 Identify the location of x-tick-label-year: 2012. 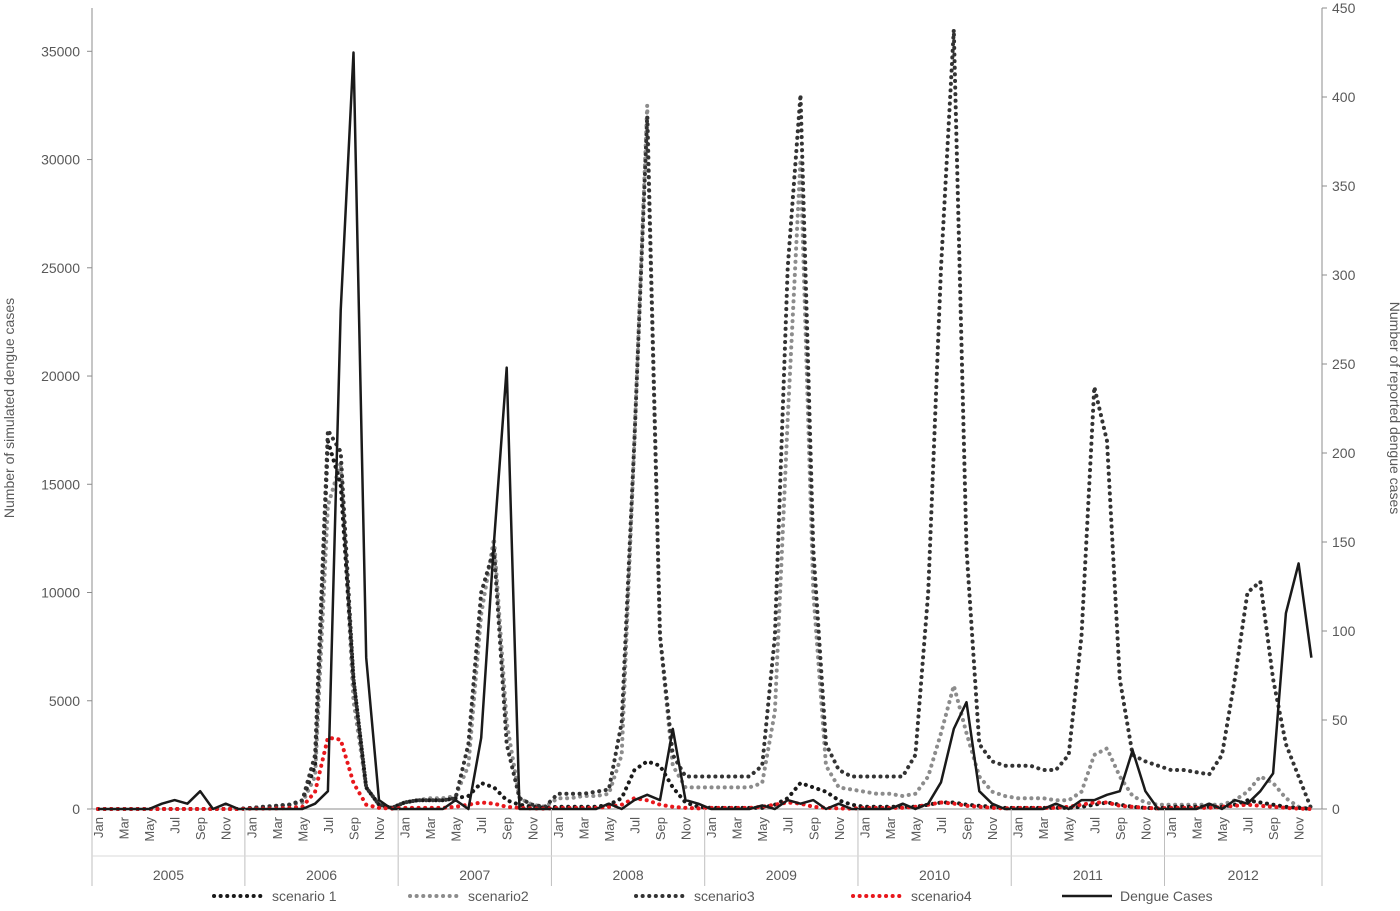
(1243, 875).